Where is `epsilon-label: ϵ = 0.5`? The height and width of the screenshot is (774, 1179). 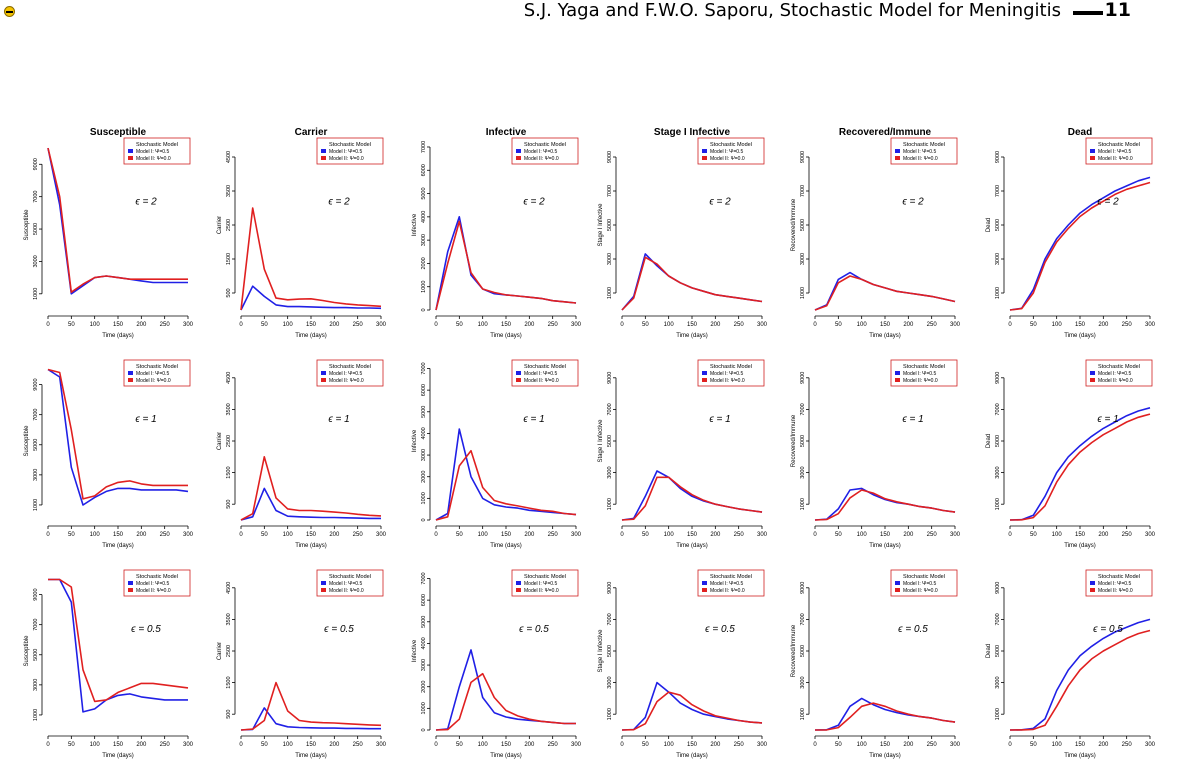 epsilon-label: ϵ = 0.5 is located at coordinates (534, 629).